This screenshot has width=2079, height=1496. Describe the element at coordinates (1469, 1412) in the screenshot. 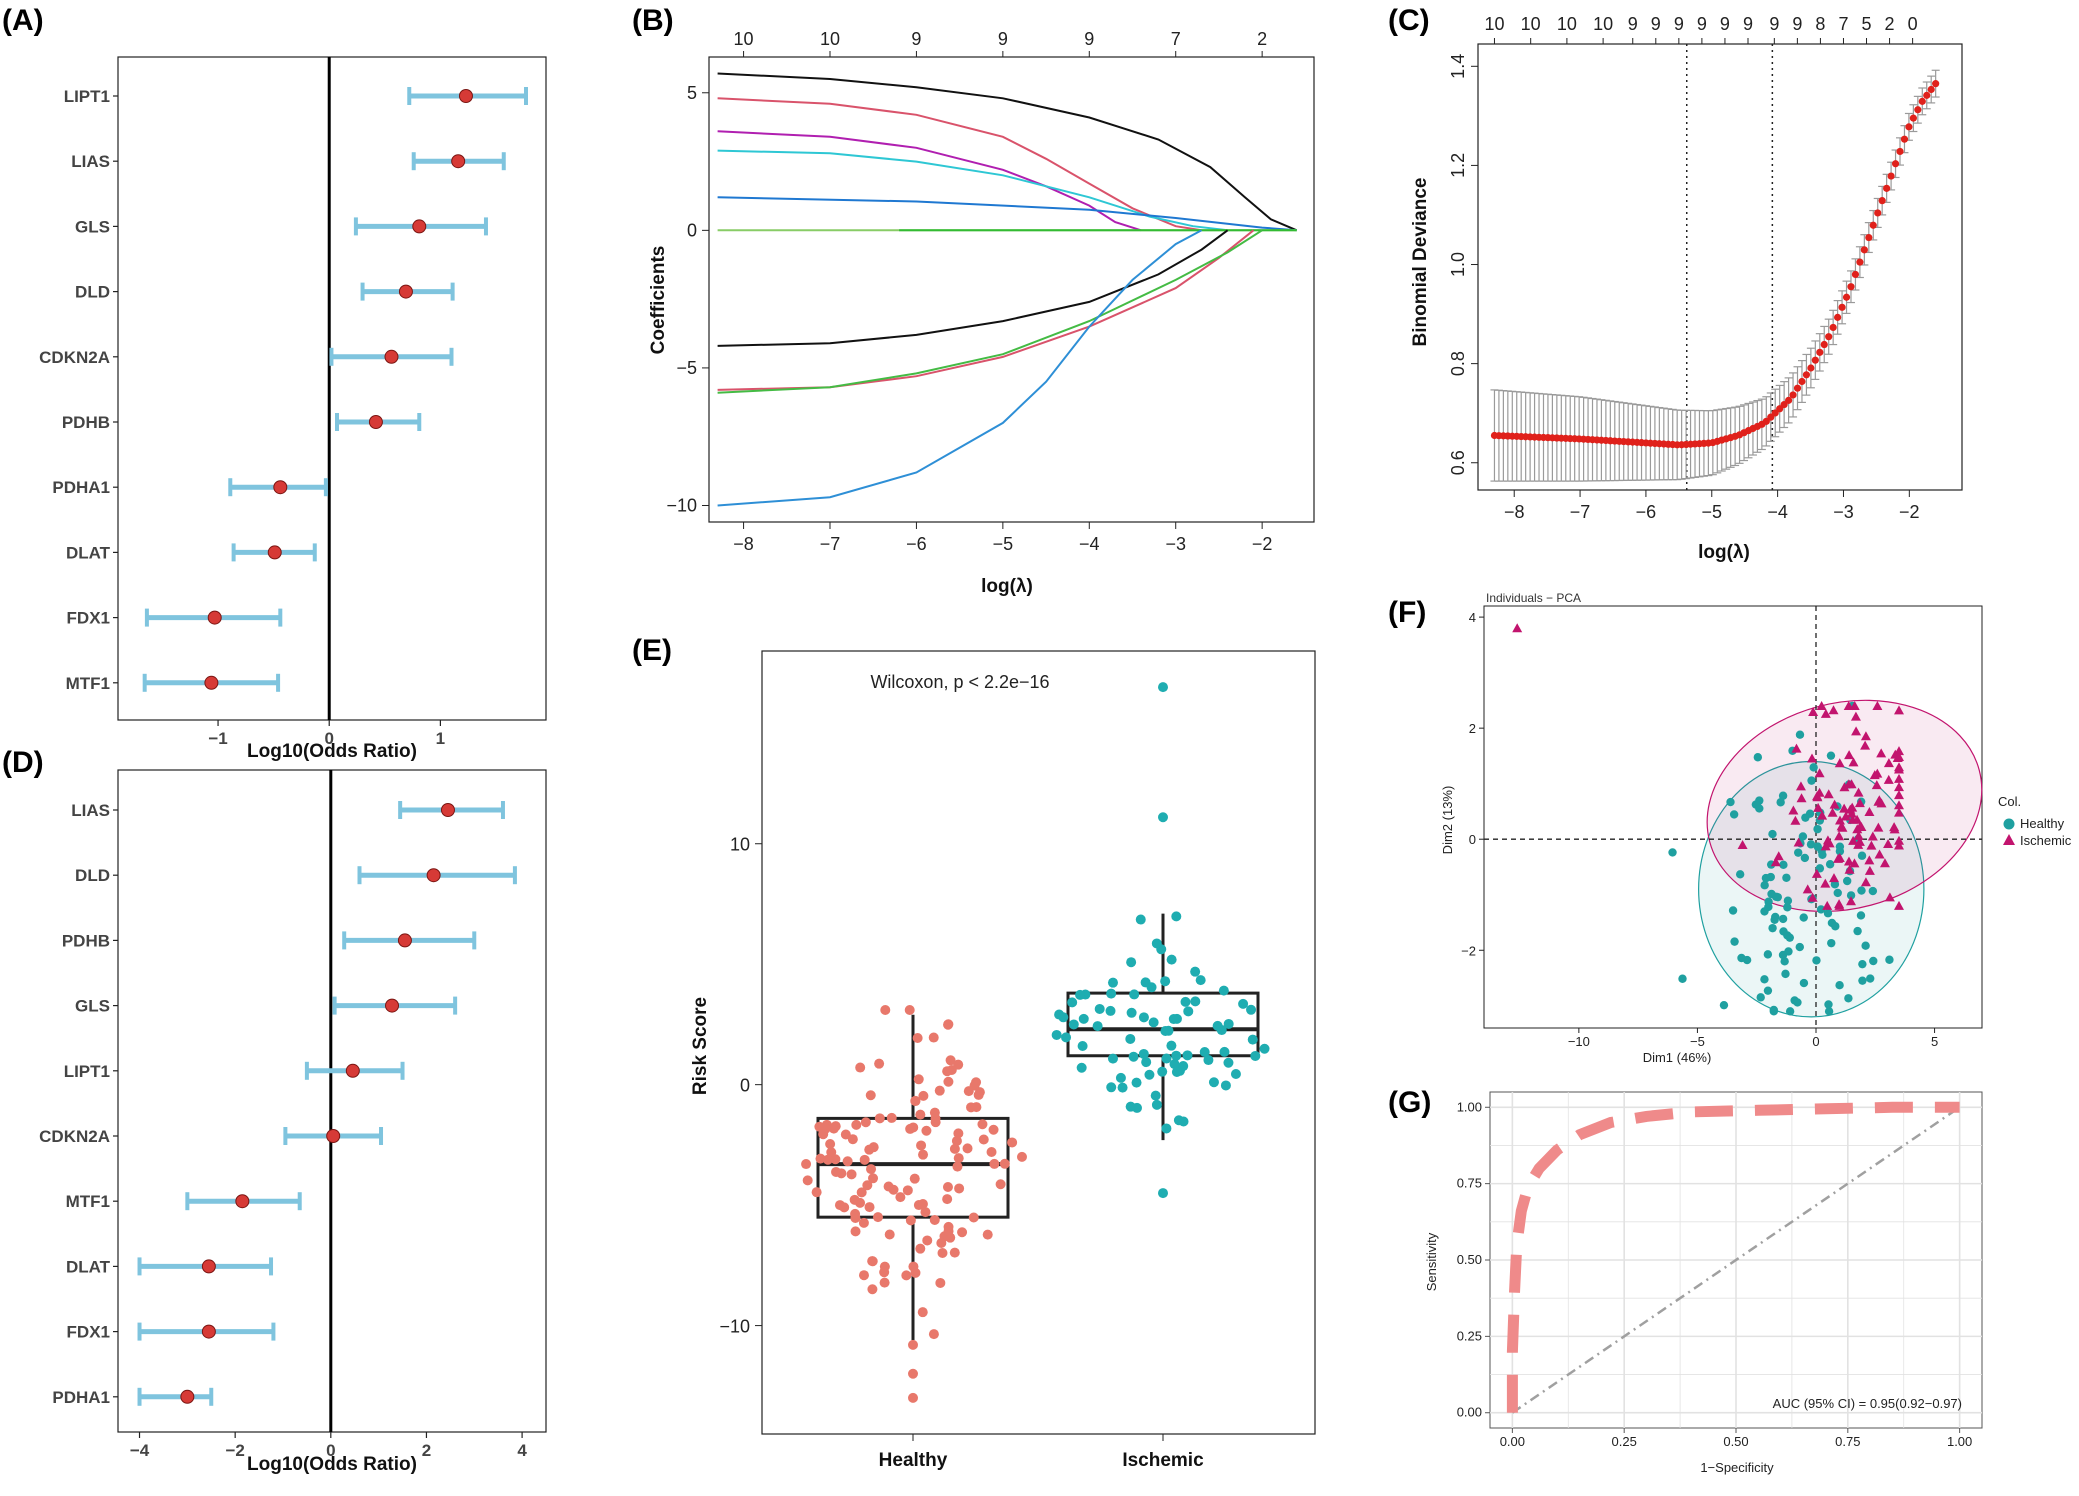

I see `panel-g-ytick-label: 0.00` at that location.